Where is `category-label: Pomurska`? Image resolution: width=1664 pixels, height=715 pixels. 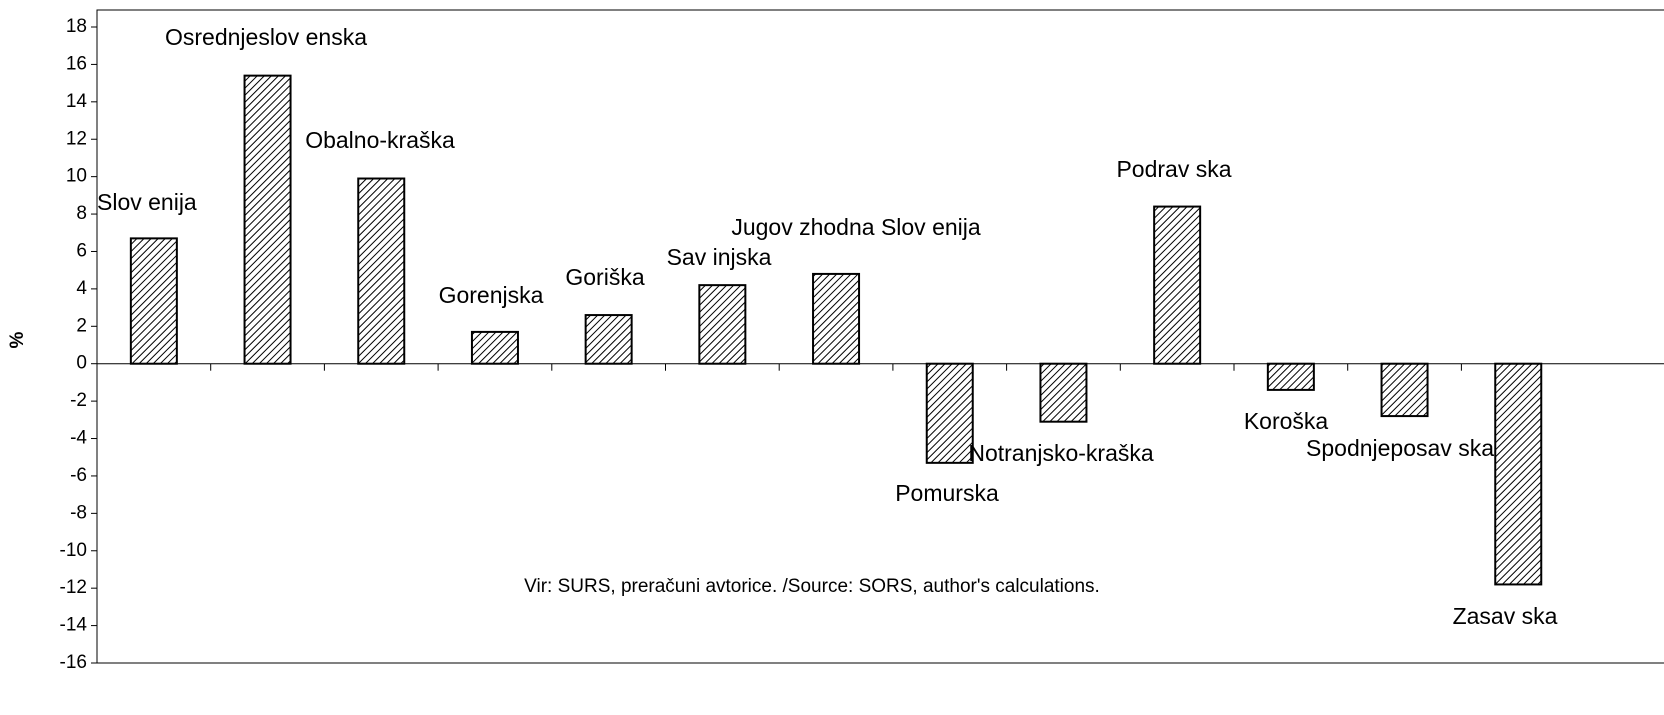 category-label: Pomurska is located at coordinates (947, 493).